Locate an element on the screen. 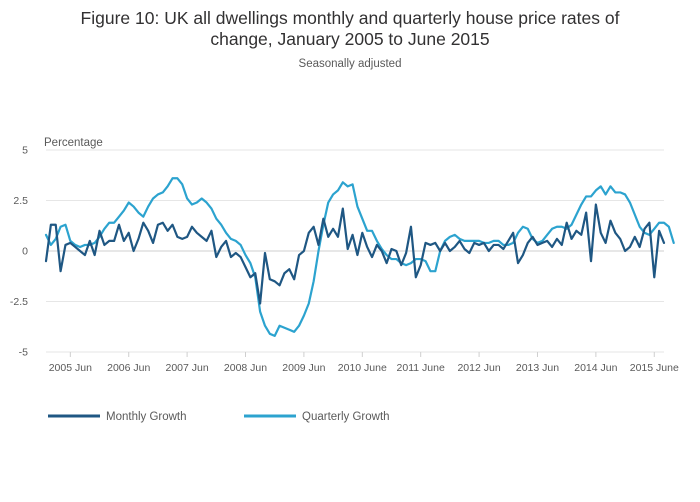  y-axis-label: Percentage is located at coordinates (73, 143).